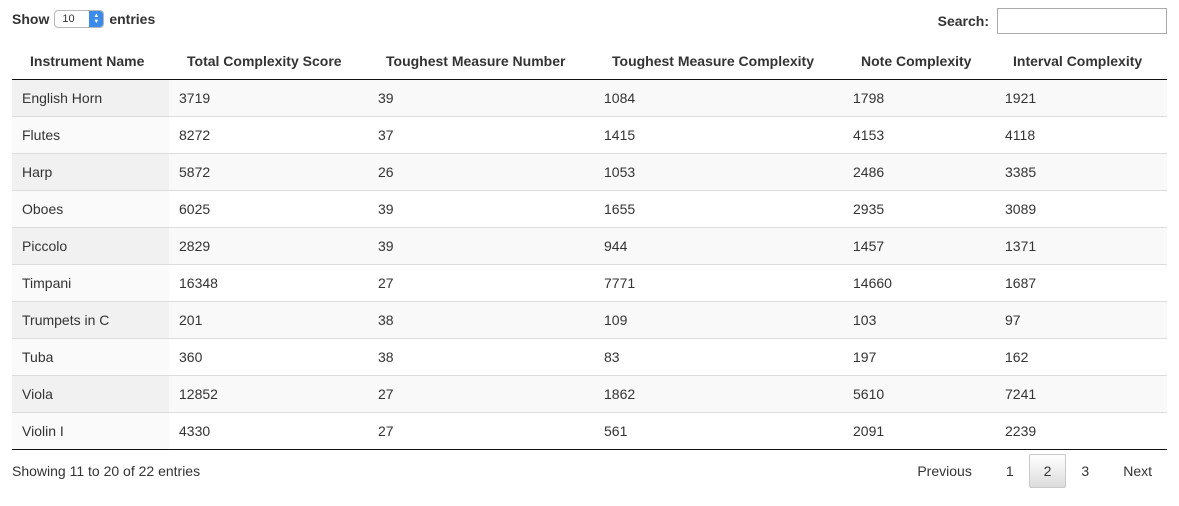  What do you see at coordinates (90, 357) in the screenshot?
I see `instrument-name-cell: Tuba` at bounding box center [90, 357].